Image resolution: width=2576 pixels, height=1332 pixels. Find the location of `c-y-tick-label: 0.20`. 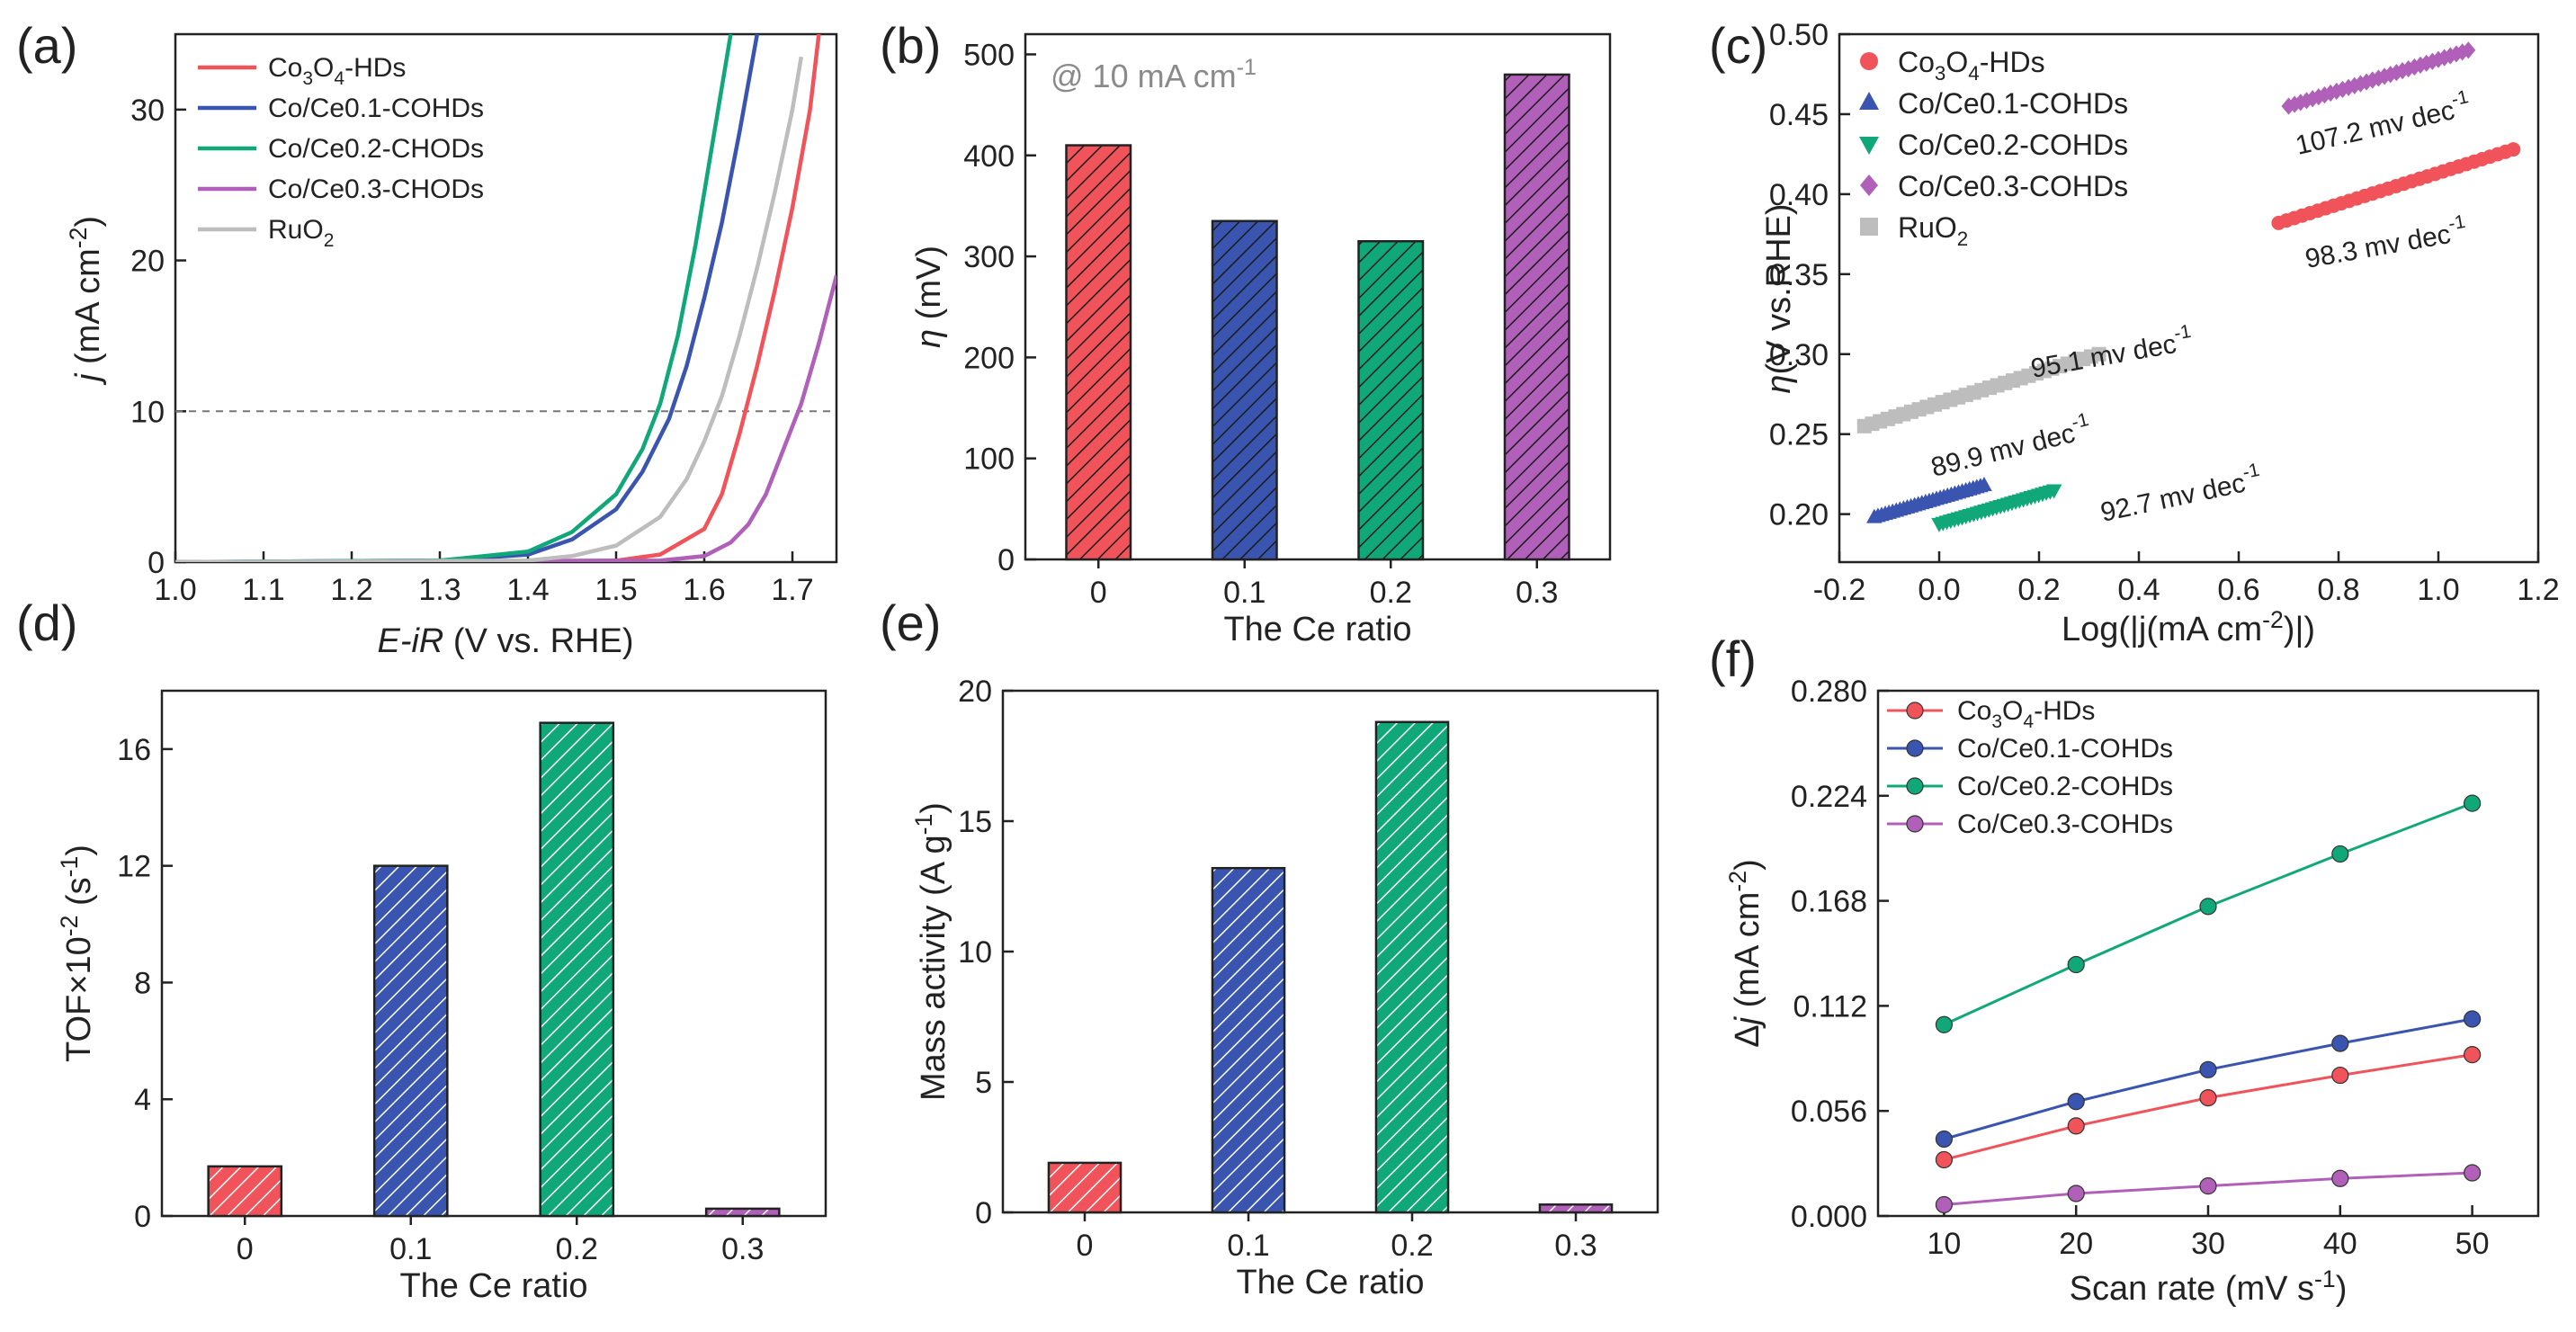

c-y-tick-label: 0.20 is located at coordinates (1799, 515).